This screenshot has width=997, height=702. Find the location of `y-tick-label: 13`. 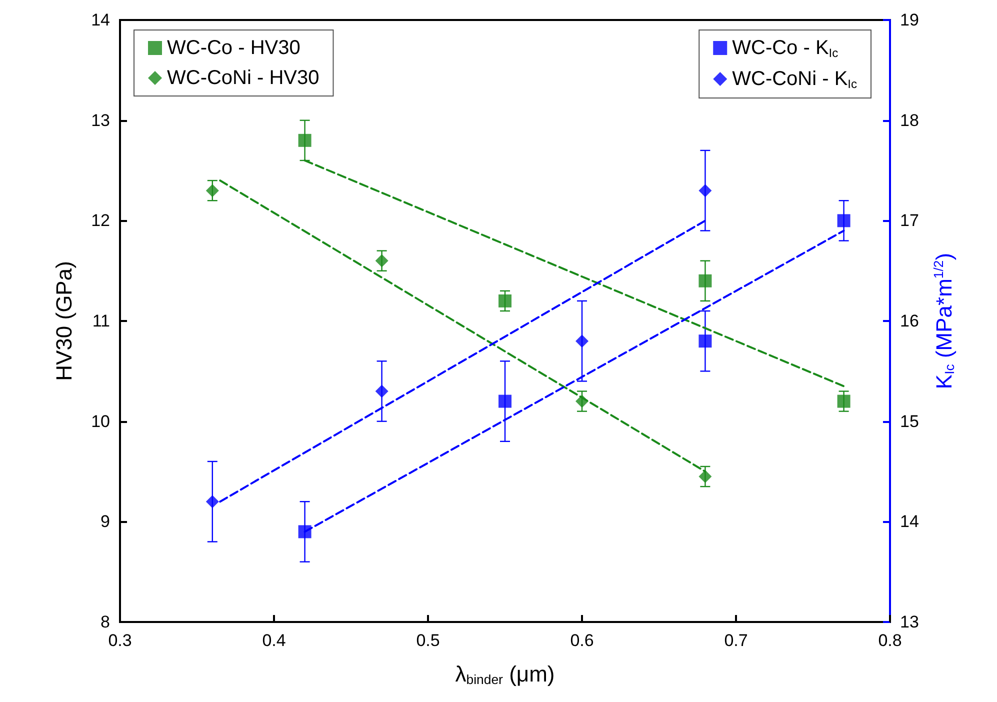

y-tick-label: 13 is located at coordinates (100, 120).